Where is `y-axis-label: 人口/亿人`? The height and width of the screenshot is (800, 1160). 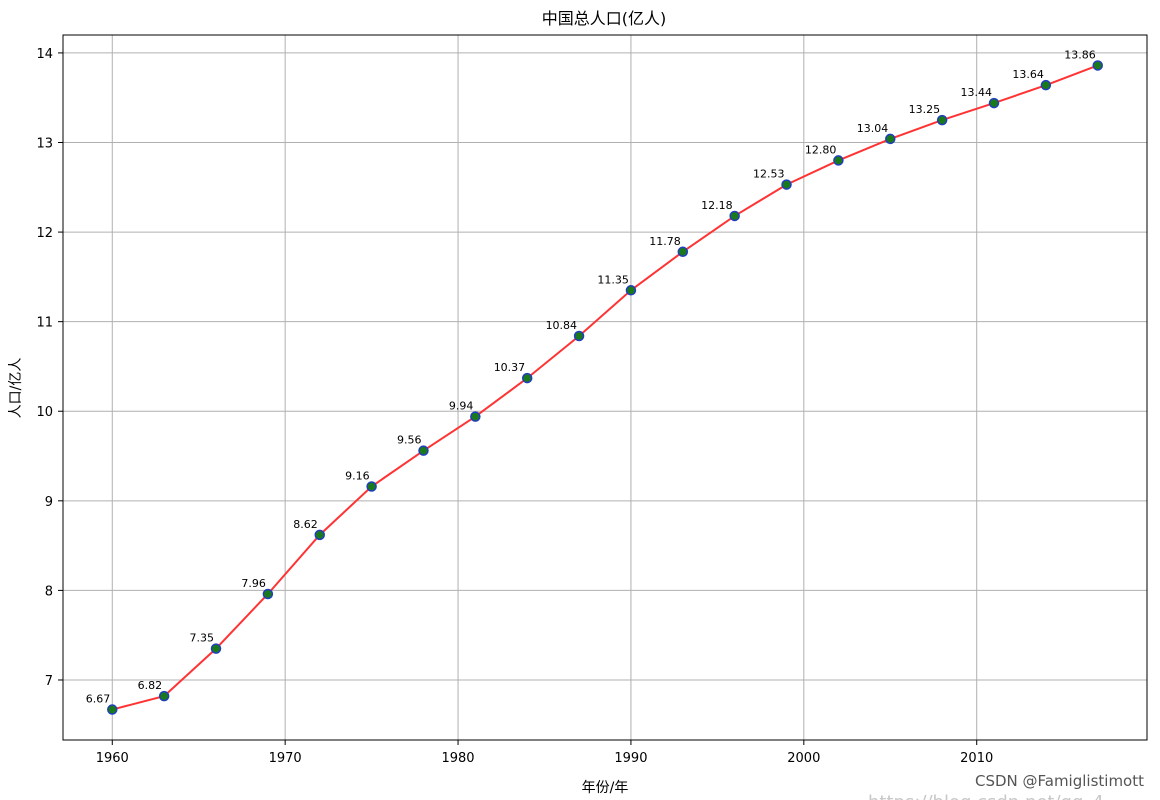 y-axis-label: 人口/亿人 is located at coordinates (16, 388).